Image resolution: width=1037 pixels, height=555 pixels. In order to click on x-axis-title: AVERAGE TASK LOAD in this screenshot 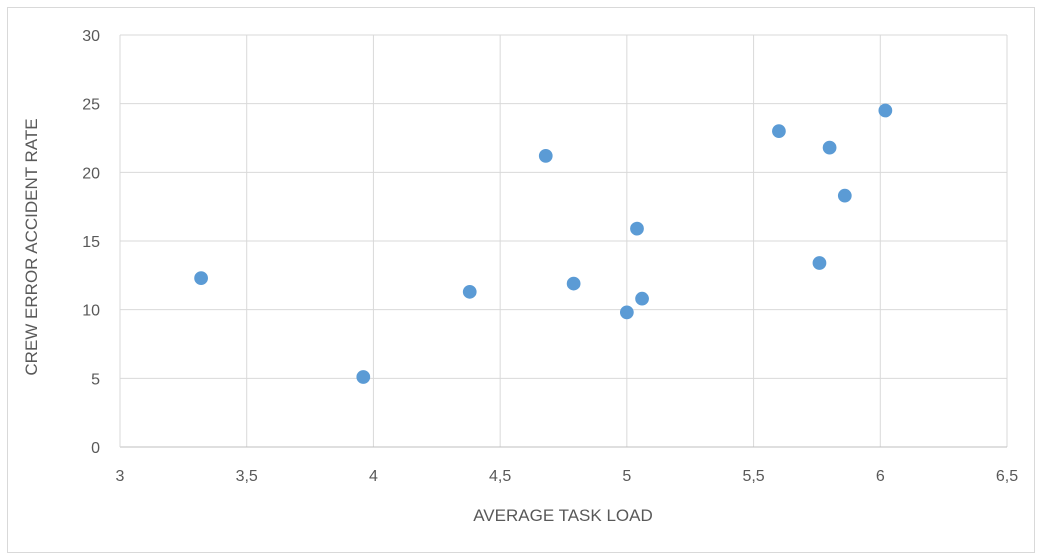, I will do `click(563, 515)`.